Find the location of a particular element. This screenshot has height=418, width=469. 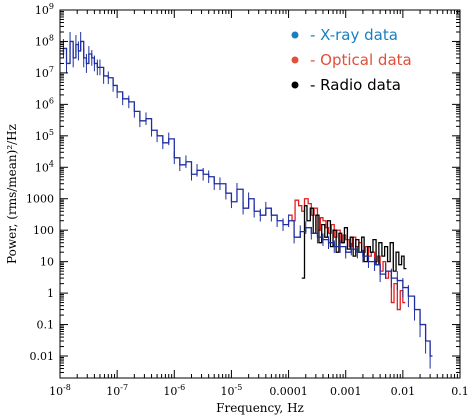

x-tick-label: 10⁻⁸ is located at coordinates (60, 390).